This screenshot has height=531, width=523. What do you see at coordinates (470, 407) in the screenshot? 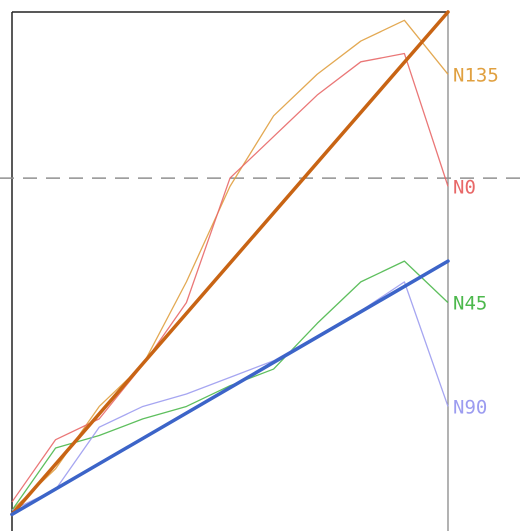
I see `series-label-n90: N90` at bounding box center [470, 407].